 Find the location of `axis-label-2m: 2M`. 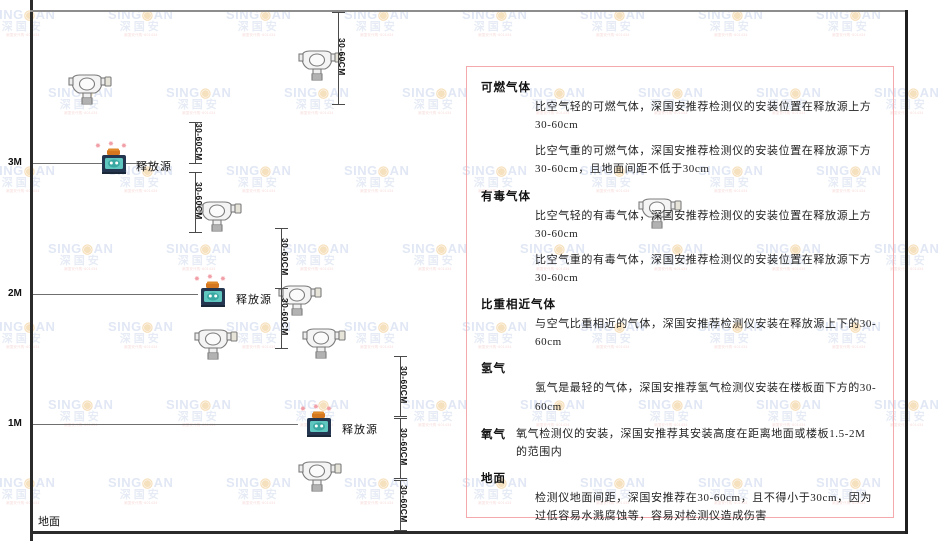

axis-label-2m: 2M is located at coordinates (15, 293).